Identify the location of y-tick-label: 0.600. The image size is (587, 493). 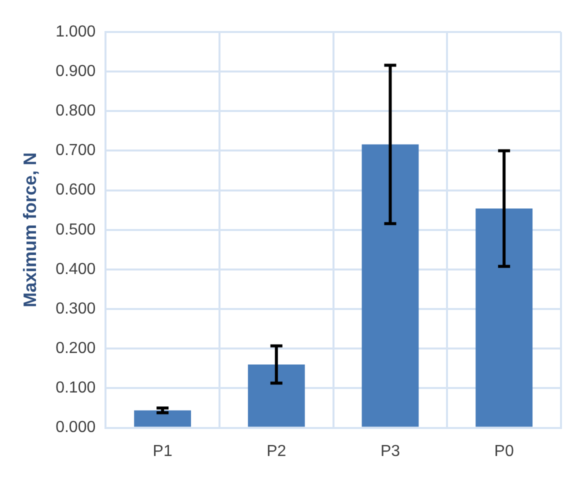
(76, 190).